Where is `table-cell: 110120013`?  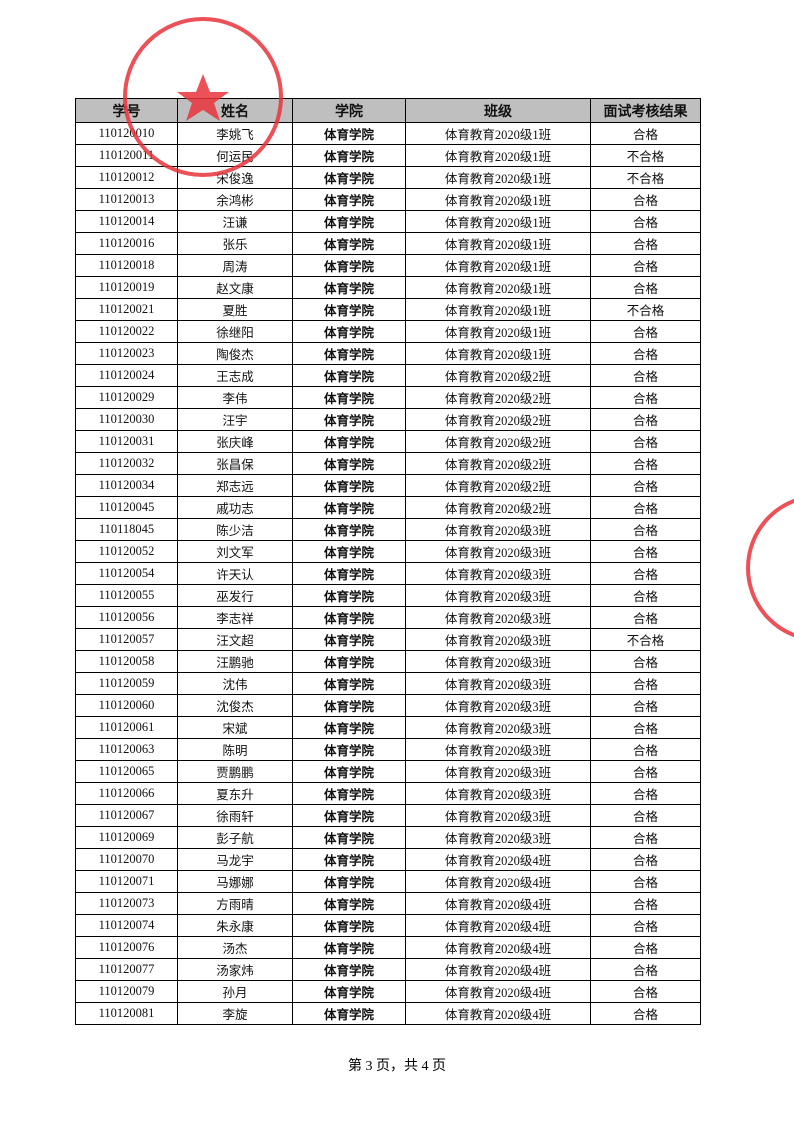 table-cell: 110120013 is located at coordinates (126, 199).